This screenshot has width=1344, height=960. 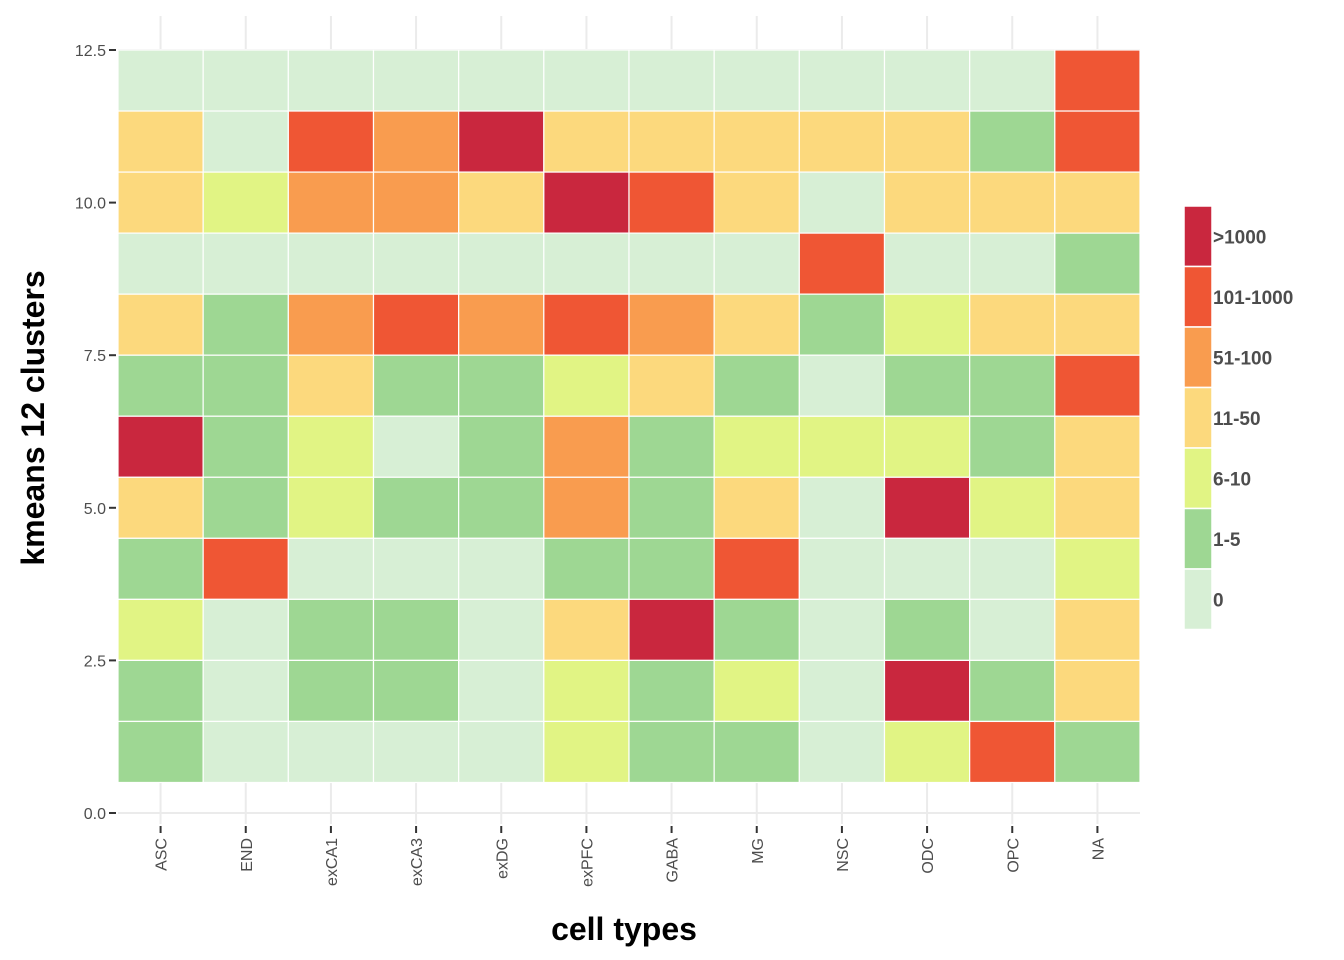 I want to click on legend-label: 51-100, so click(x=1242, y=358).